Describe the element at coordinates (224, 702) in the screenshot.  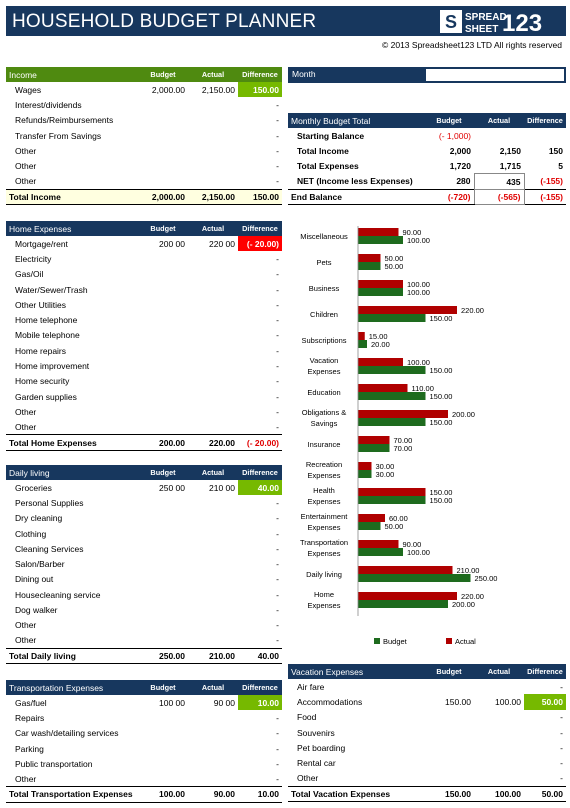
I see `transport-actual-cell: 90 00` at that location.